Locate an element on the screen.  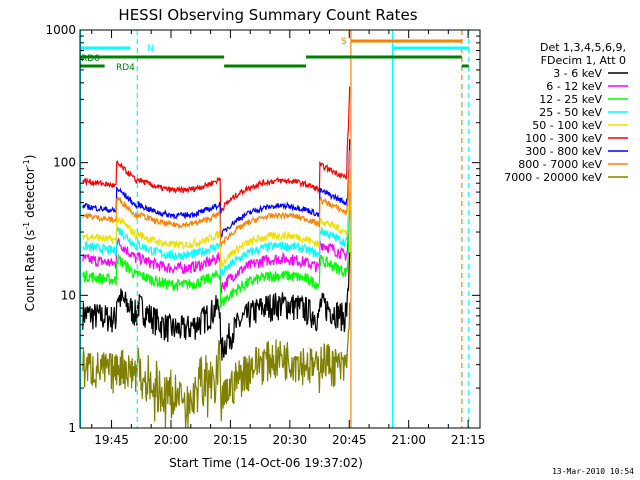
x-tick-label: 20:00 is located at coordinates (171, 440).